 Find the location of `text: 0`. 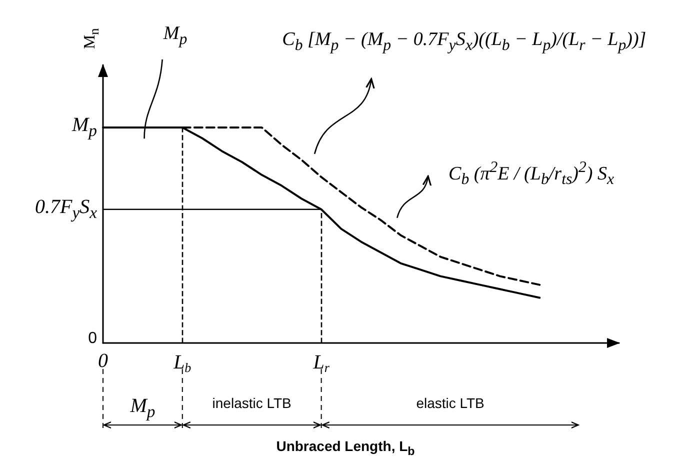

text: 0 is located at coordinates (92, 339).